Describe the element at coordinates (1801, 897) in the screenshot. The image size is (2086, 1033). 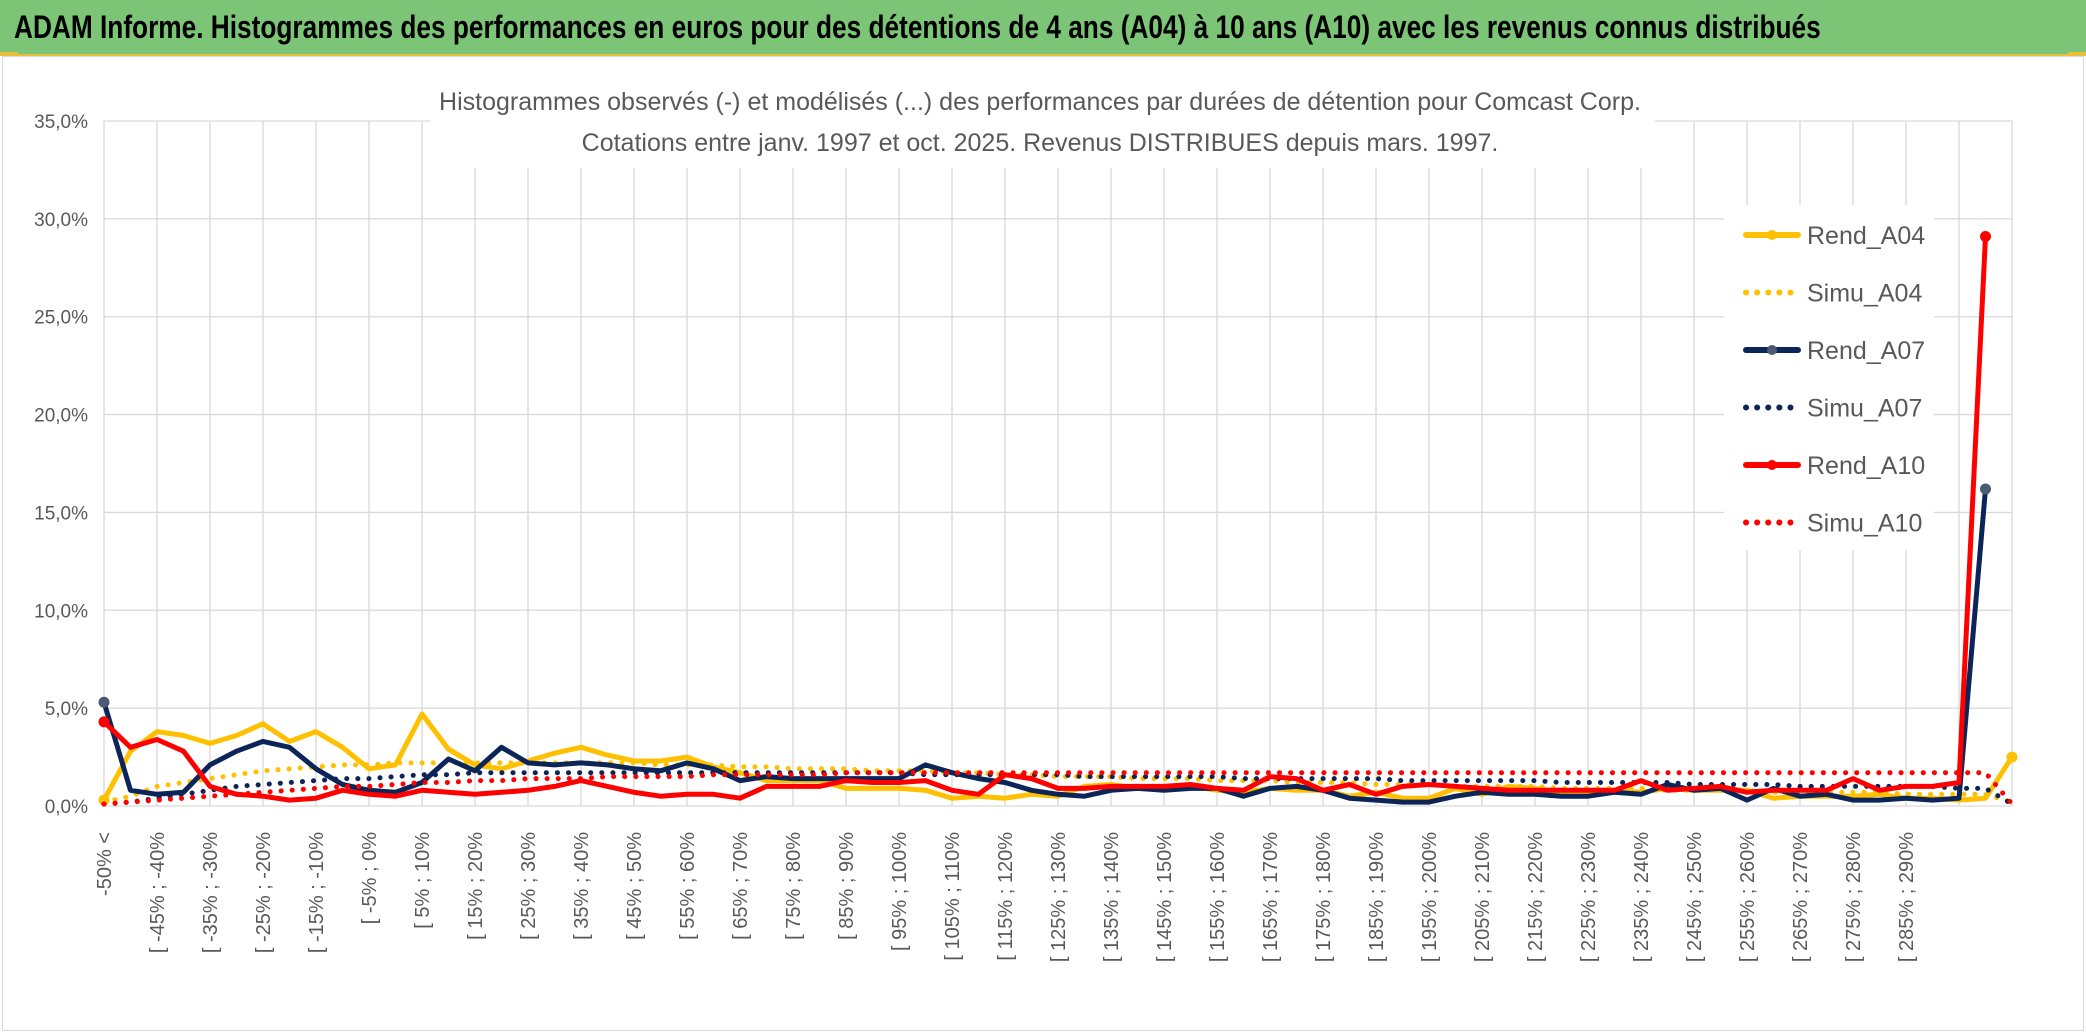
I see `x-tick-label: [ 265% ; 270%` at that location.